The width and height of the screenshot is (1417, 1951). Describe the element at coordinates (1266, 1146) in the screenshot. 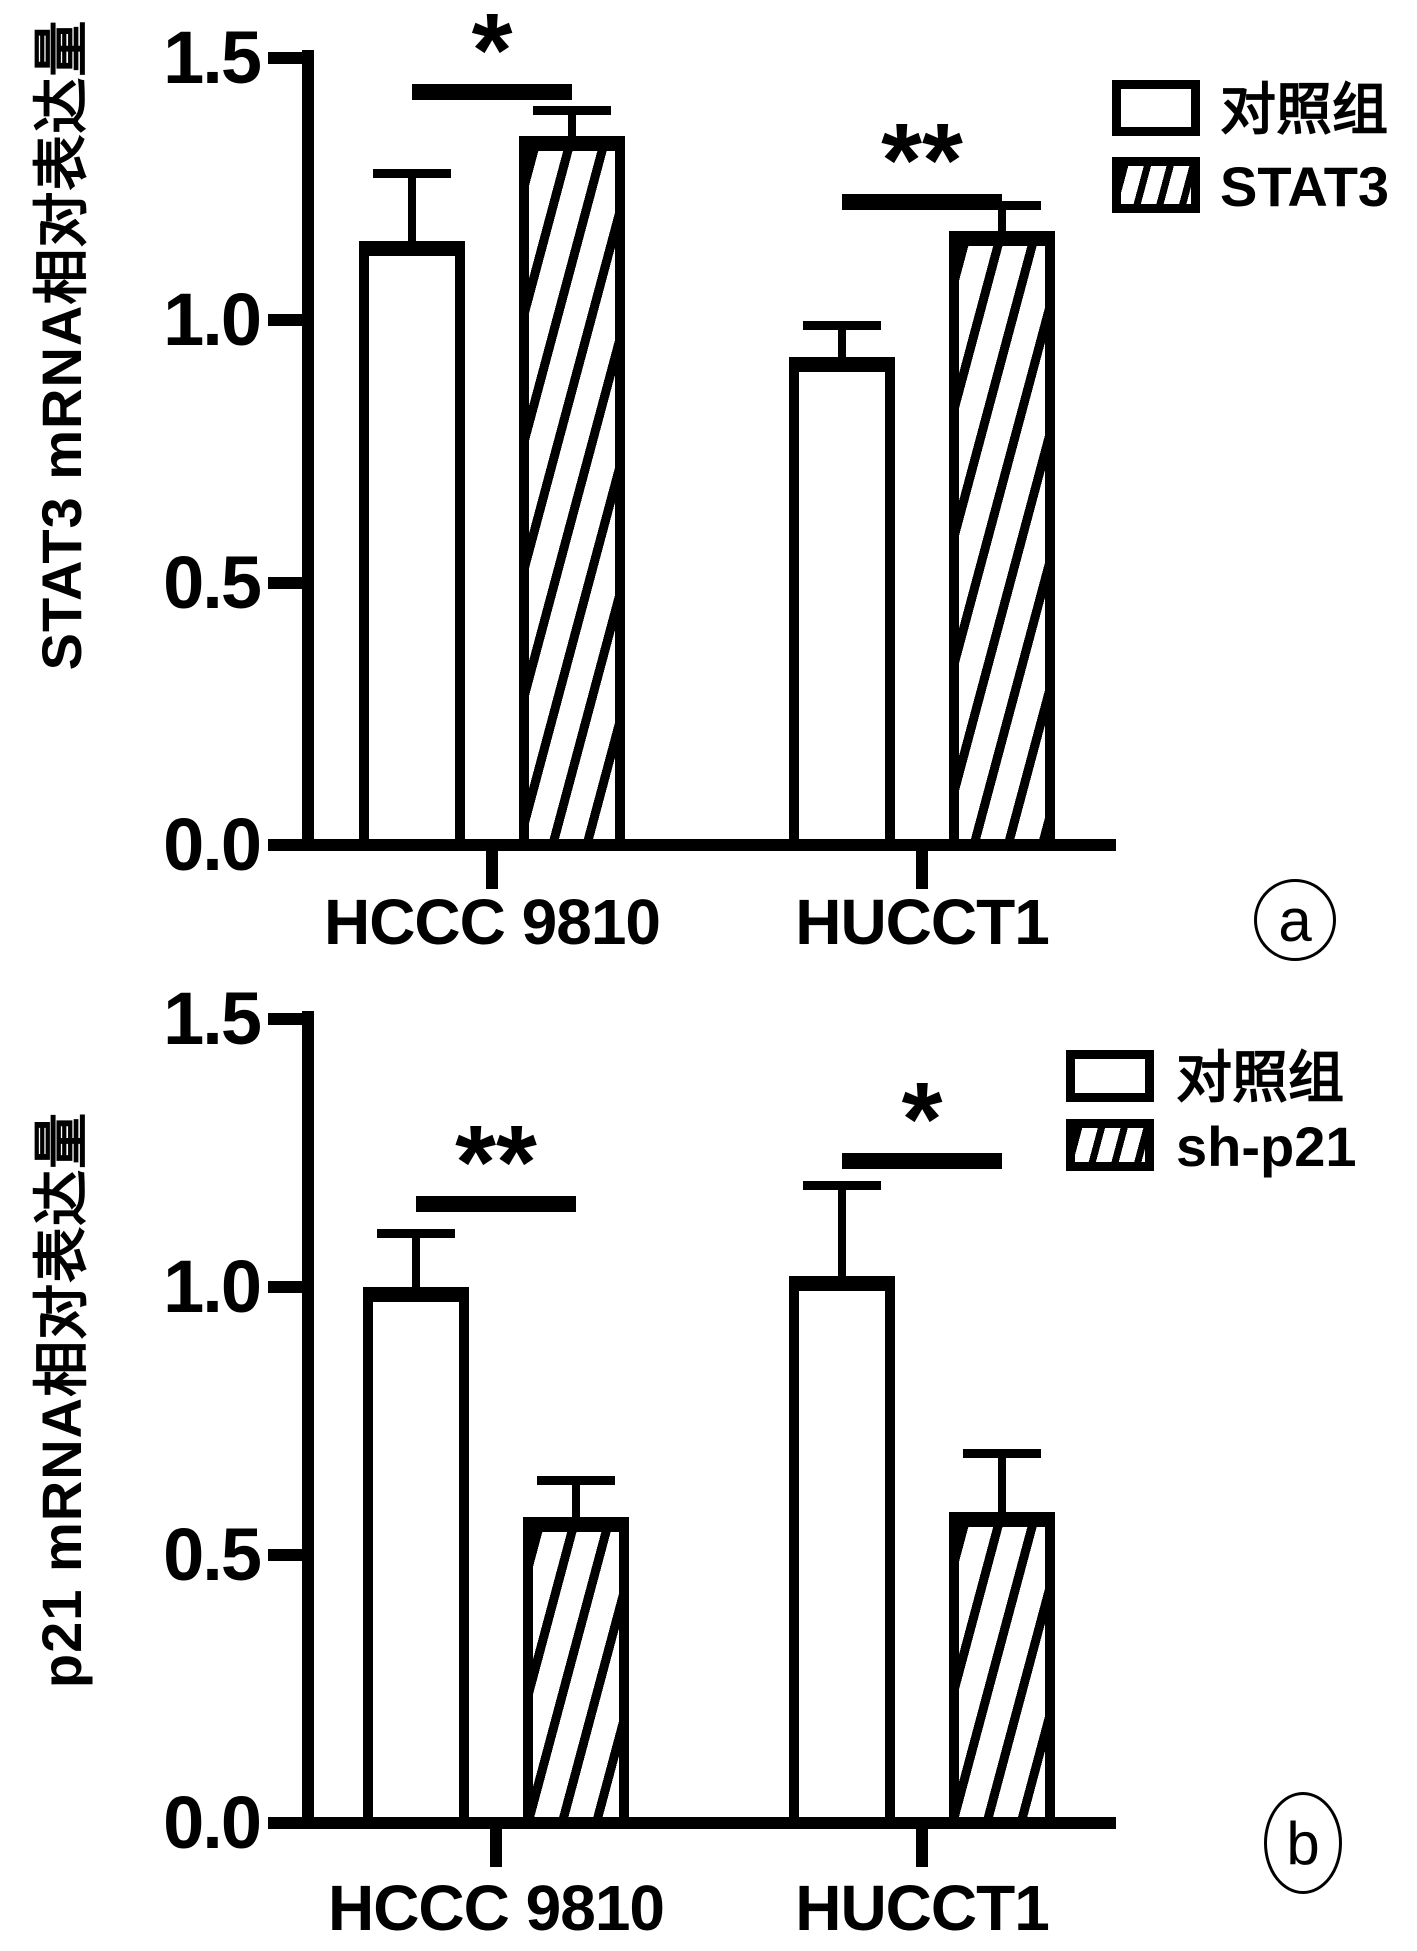

I see `legend-label: sh-p21` at that location.